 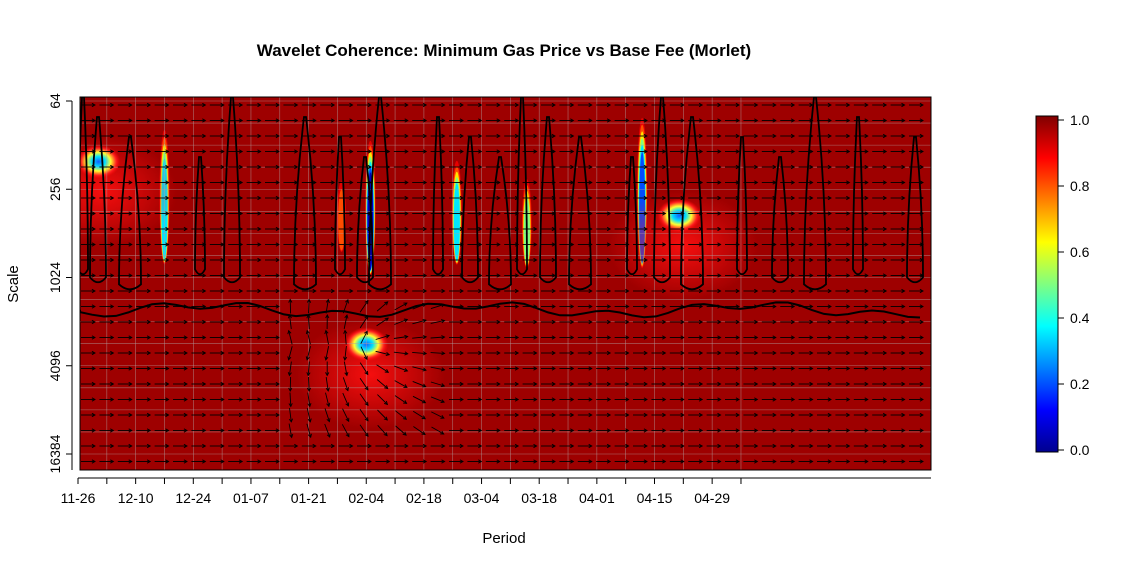 I want to click on colorbar-scale, so click(x=1047, y=284).